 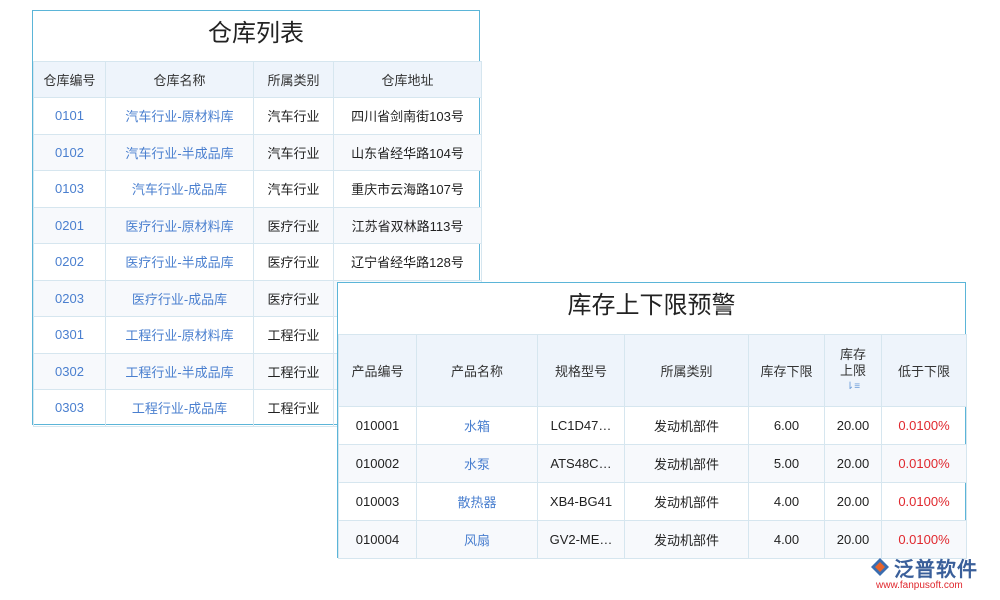 I want to click on cell: 水泵, so click(x=477, y=463).